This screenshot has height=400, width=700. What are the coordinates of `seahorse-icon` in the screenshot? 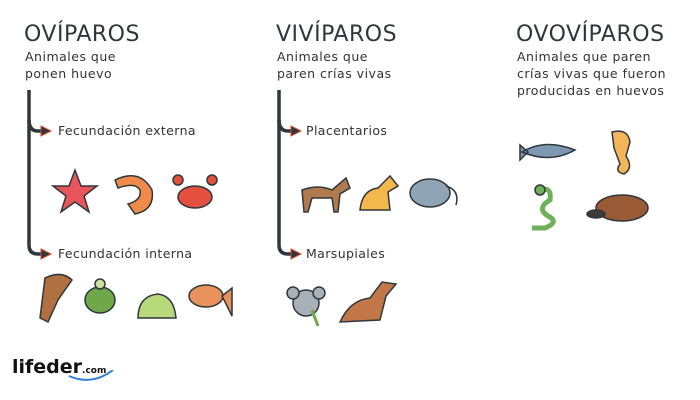 It's located at (621, 152).